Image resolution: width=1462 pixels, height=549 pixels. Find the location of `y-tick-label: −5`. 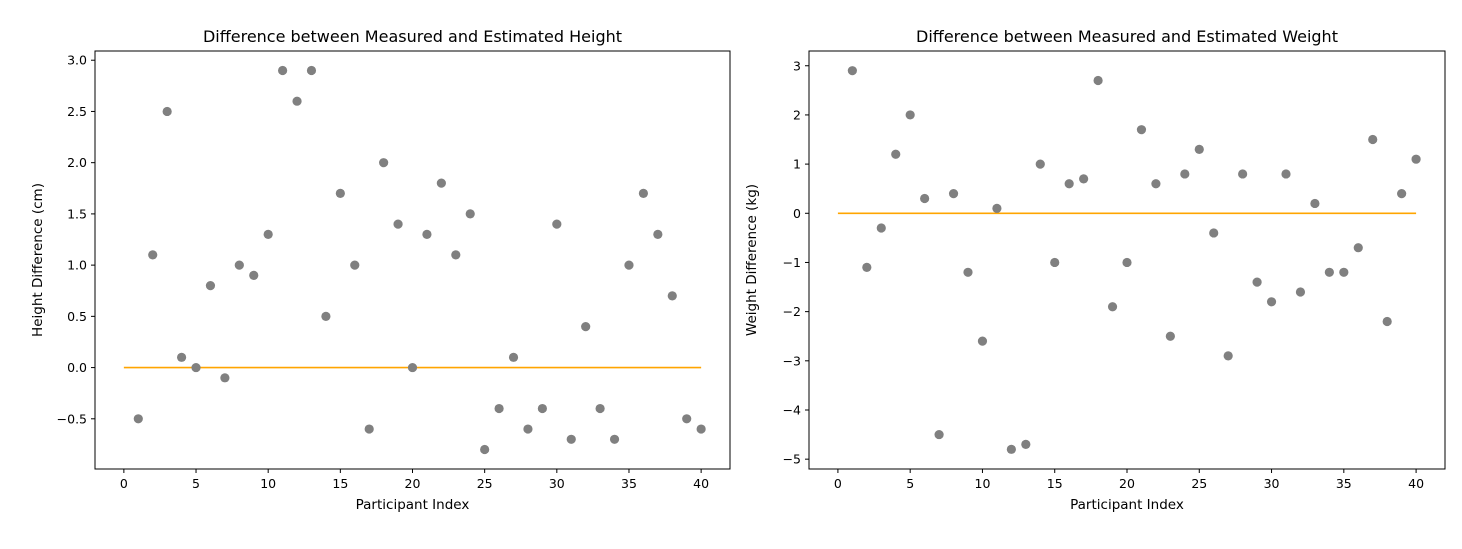

y-tick-label: −5 is located at coordinates (792, 459).